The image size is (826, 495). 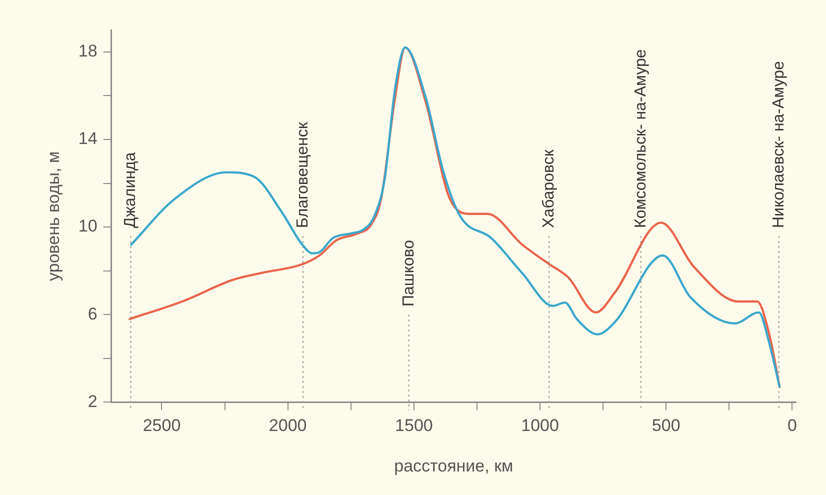 What do you see at coordinates (779, 144) in the screenshot?
I see `ref-line-label: Николаевск- на-Амуре` at bounding box center [779, 144].